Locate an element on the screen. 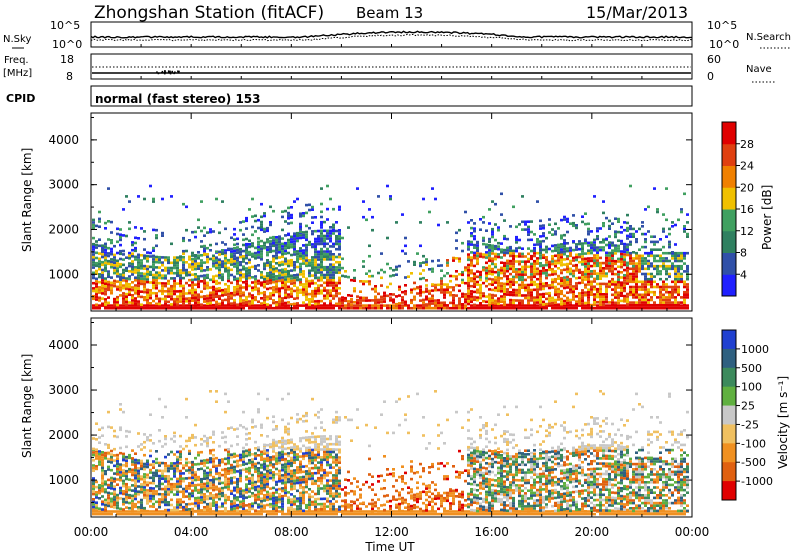 The image size is (800, 554). cpid-panel-frame is located at coordinates (391, 96).